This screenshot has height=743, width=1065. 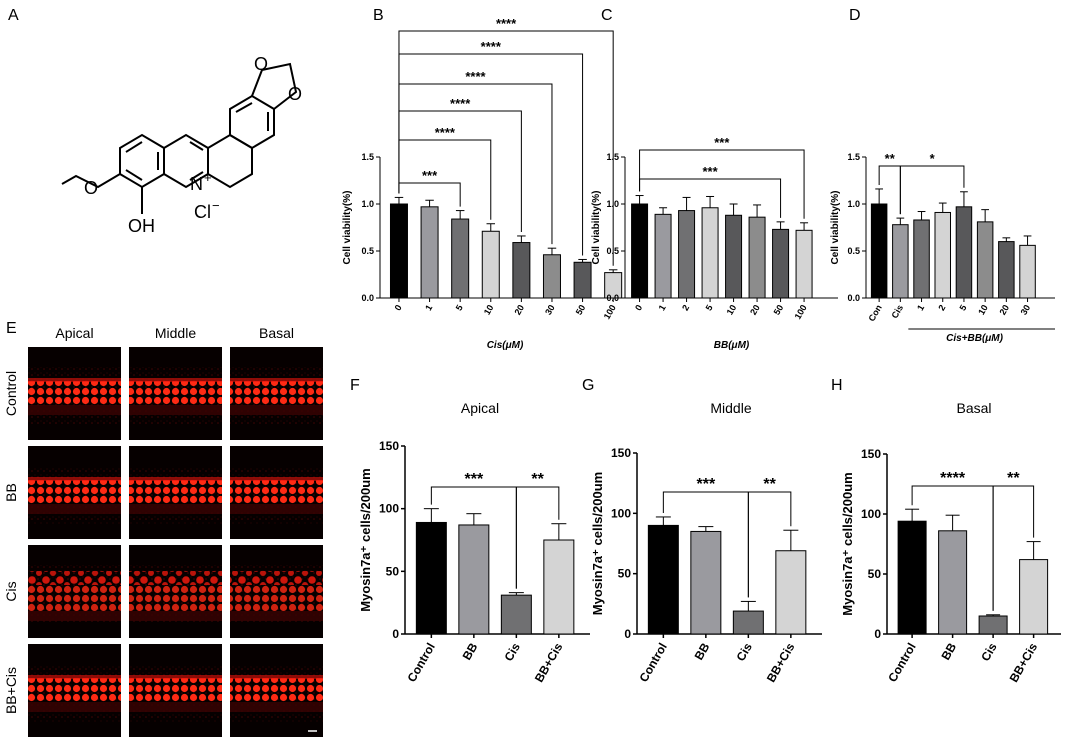 I want to click on significance-bracket: *, so click(x=932, y=183).